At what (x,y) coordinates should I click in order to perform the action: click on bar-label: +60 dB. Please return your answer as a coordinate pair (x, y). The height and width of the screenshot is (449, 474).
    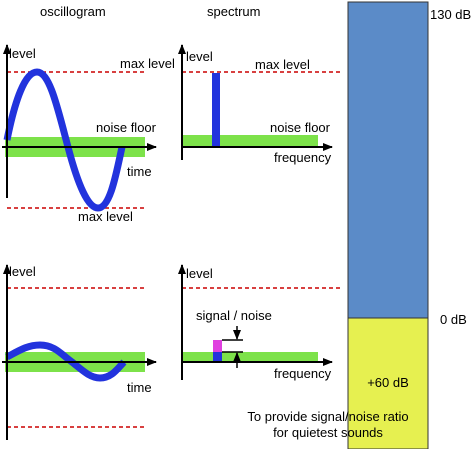
    Looking at the image, I should click on (388, 382).